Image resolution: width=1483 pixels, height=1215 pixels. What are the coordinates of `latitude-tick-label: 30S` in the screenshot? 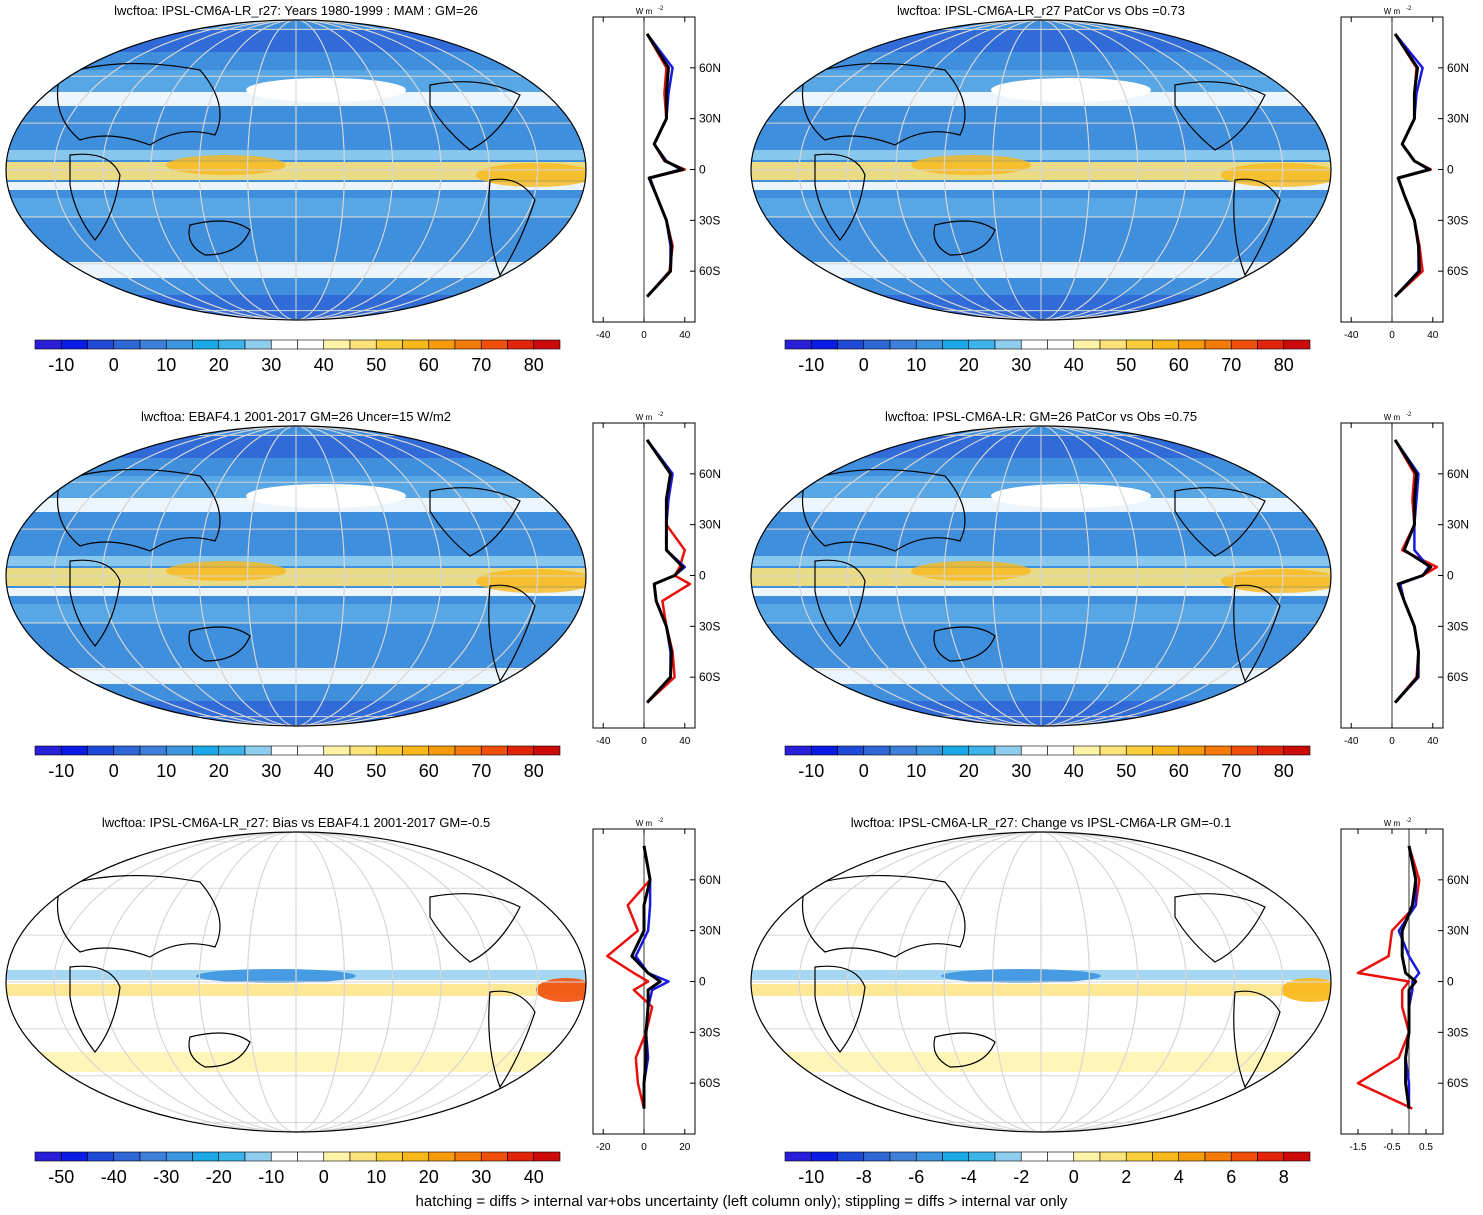 It's located at (1457, 626).